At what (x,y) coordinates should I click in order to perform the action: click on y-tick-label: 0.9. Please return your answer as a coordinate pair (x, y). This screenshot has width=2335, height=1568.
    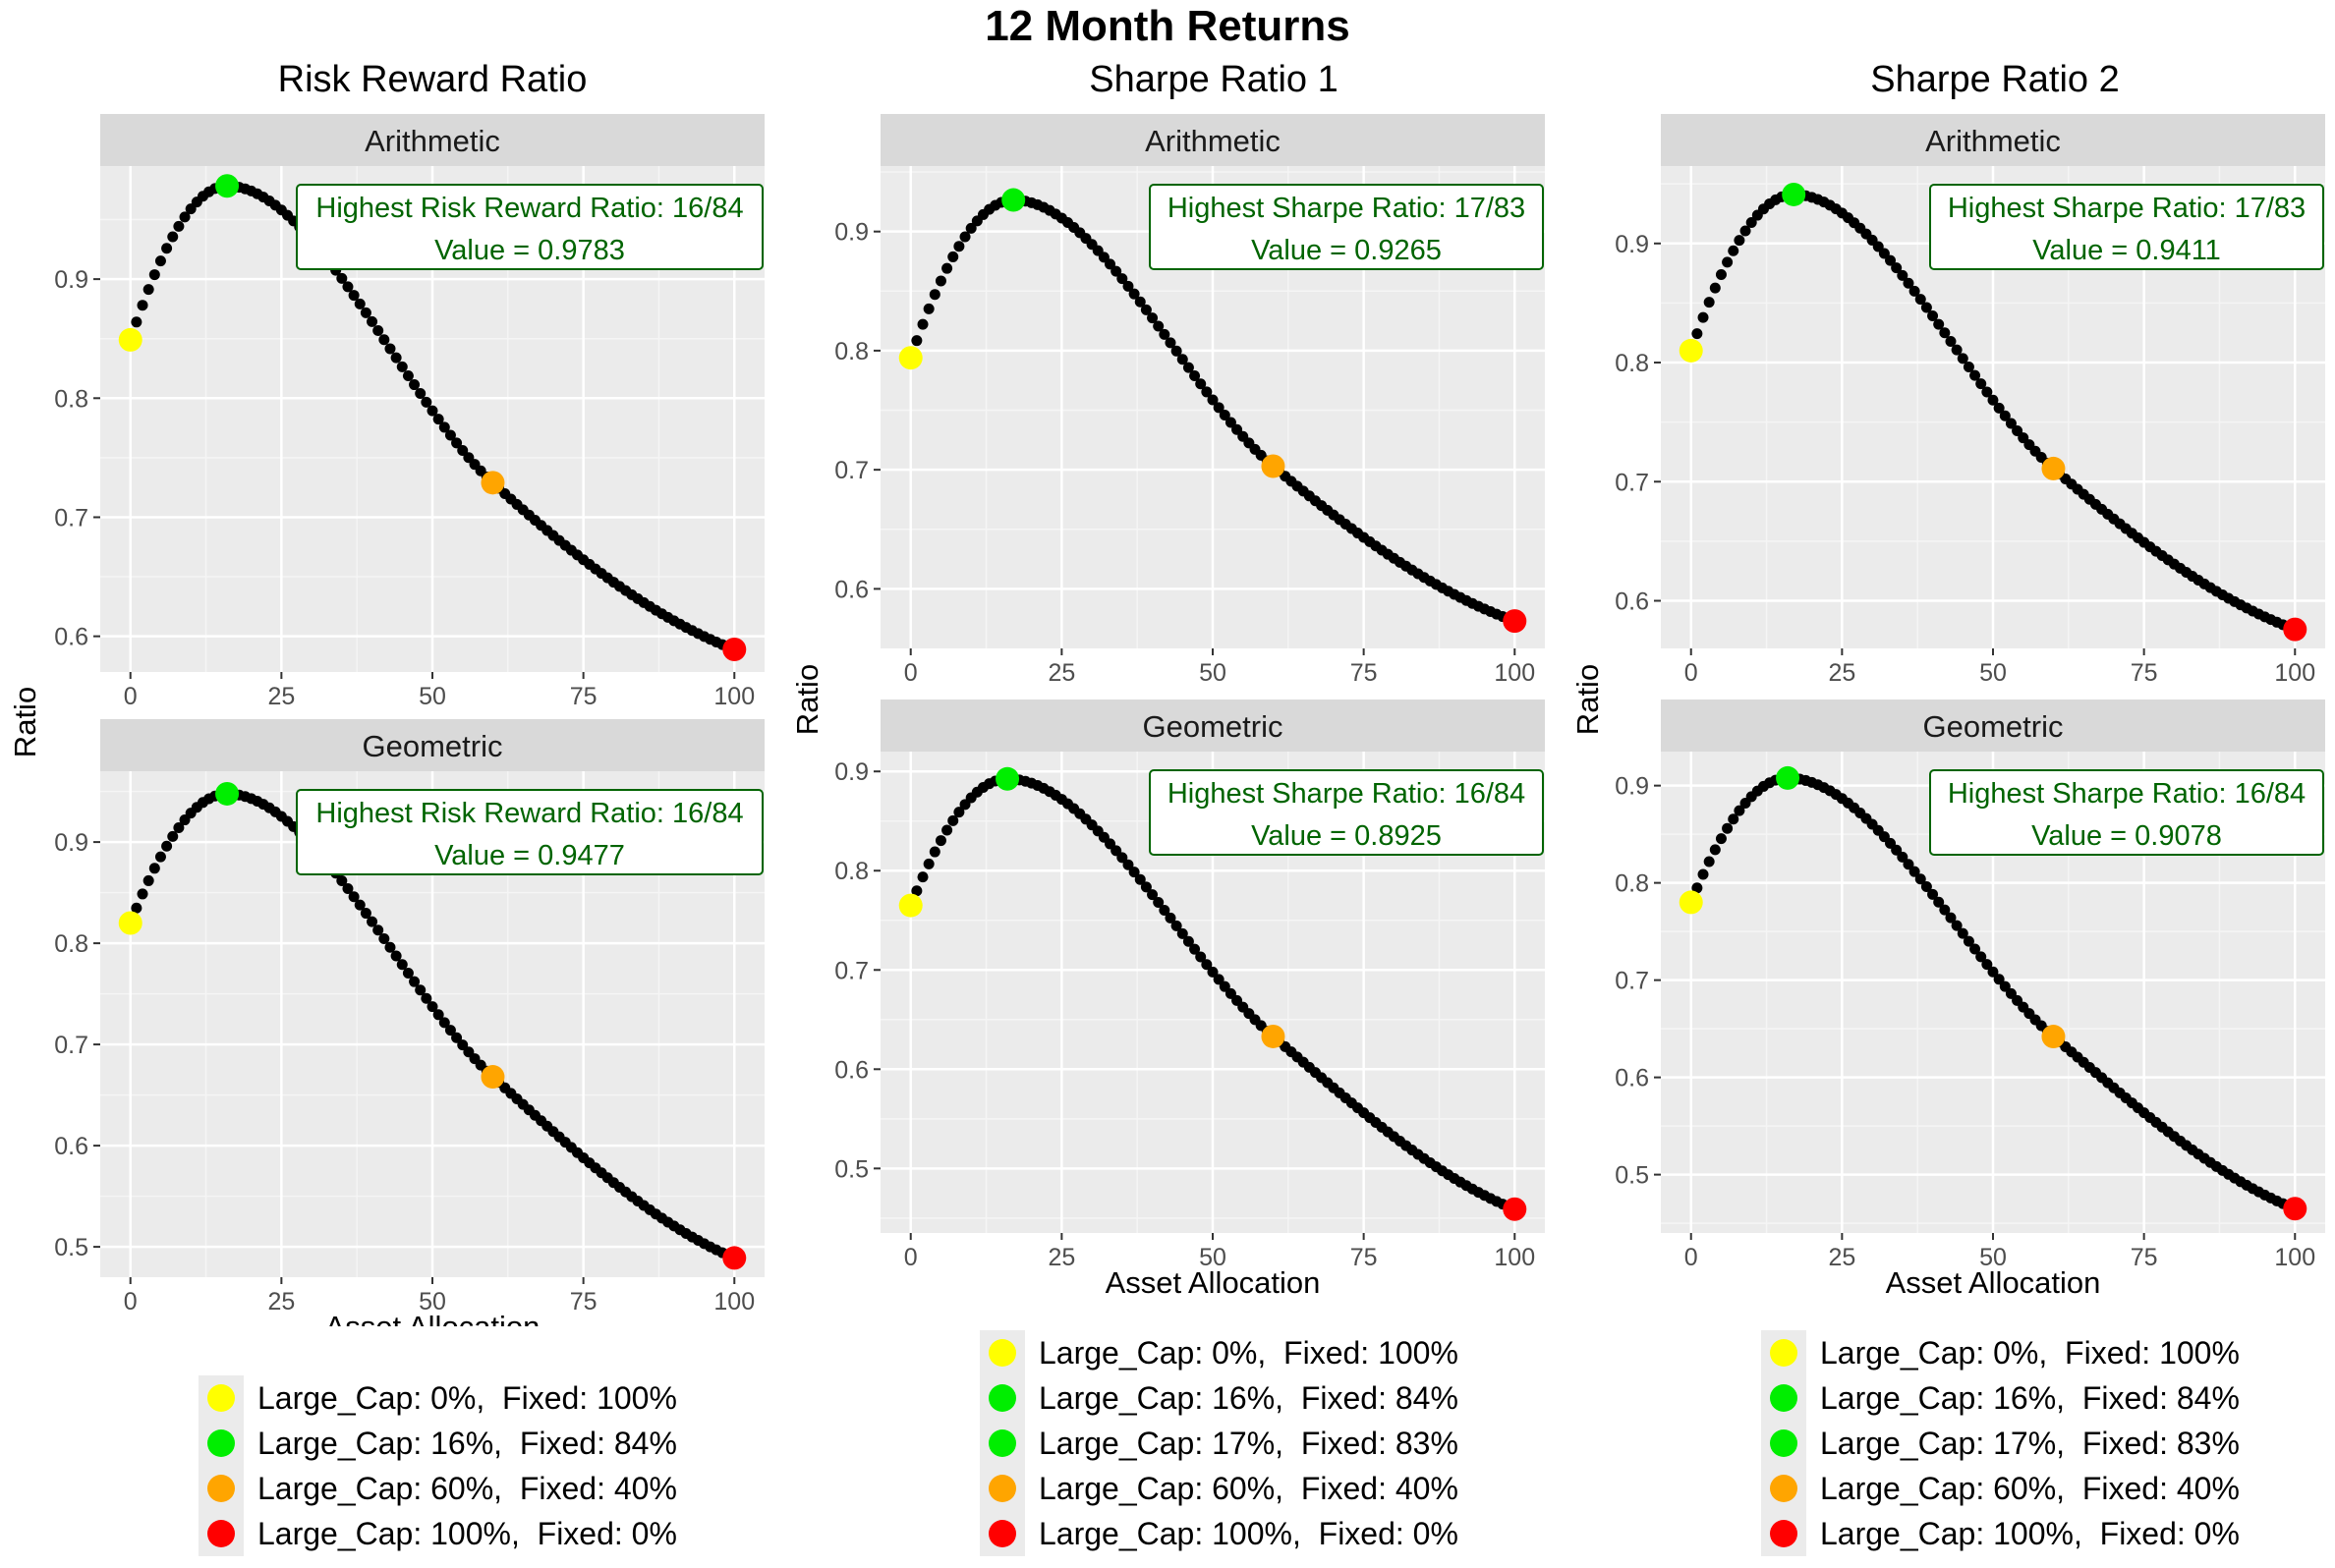
    Looking at the image, I should click on (1632, 787).